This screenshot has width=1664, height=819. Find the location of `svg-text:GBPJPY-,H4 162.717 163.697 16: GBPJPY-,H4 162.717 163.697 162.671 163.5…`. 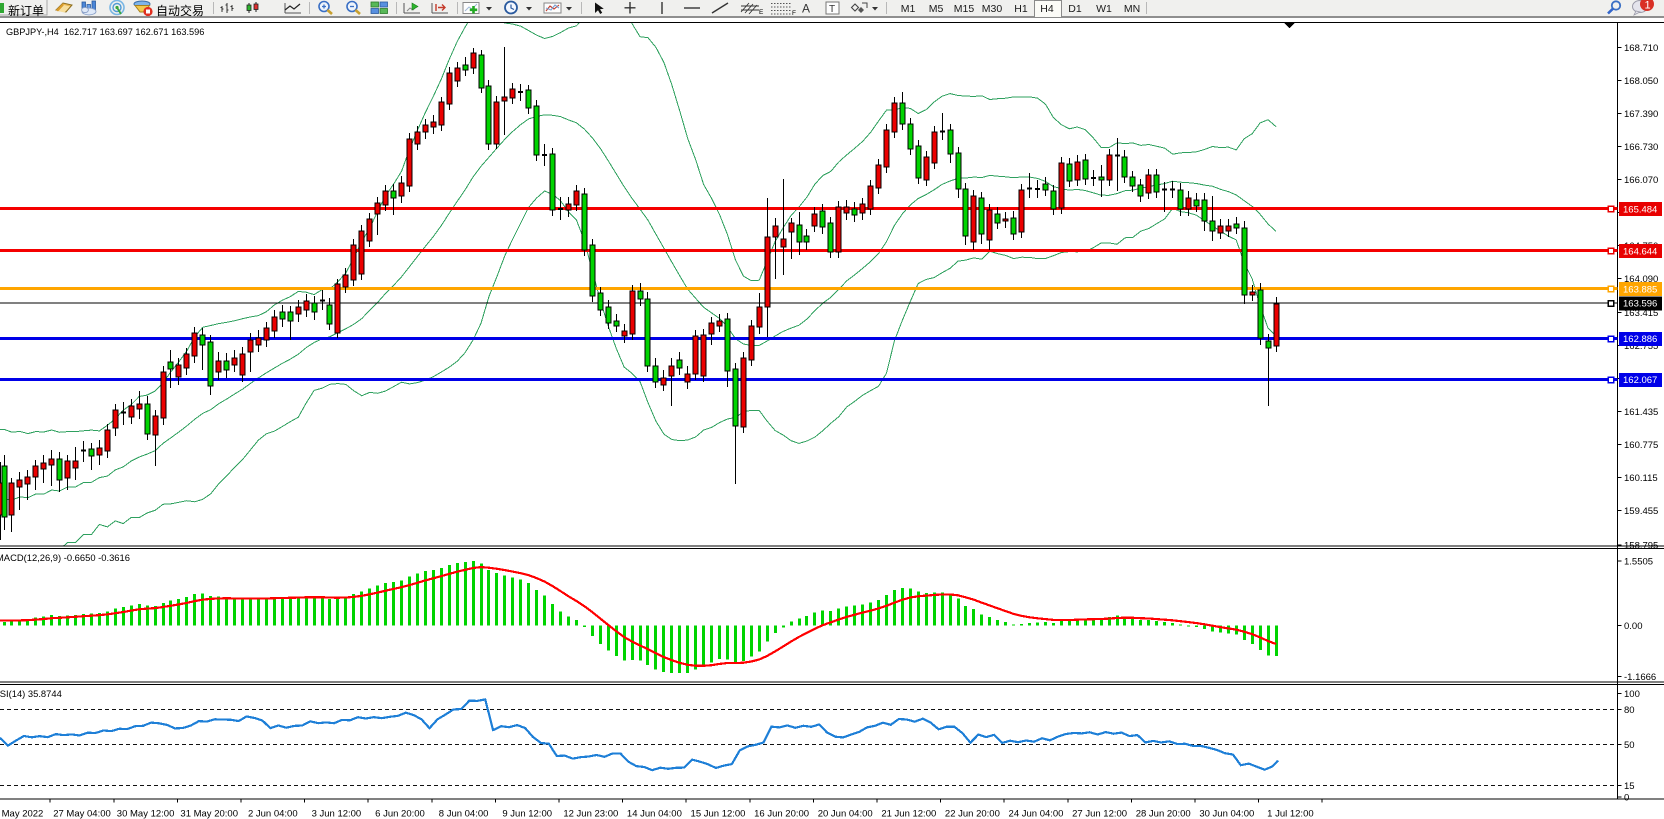

svg-text:GBPJPY-,H4 162.717 163.697 16: GBPJPY-,H4 162.717 163.697 162.671 163.5… is located at coordinates (105, 32).